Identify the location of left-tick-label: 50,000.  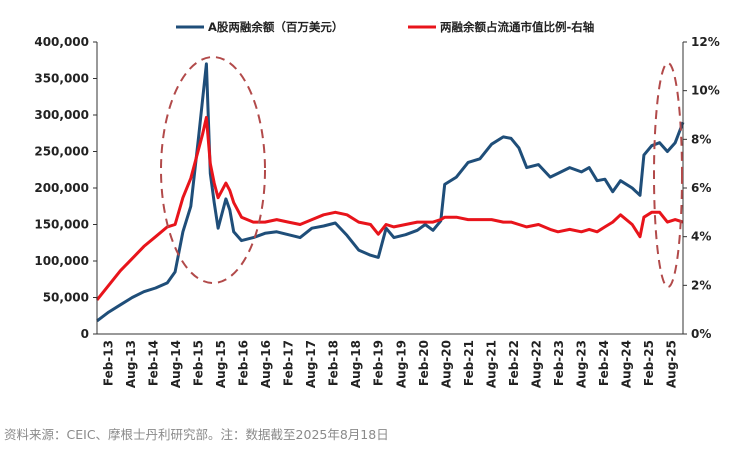
(66, 298).